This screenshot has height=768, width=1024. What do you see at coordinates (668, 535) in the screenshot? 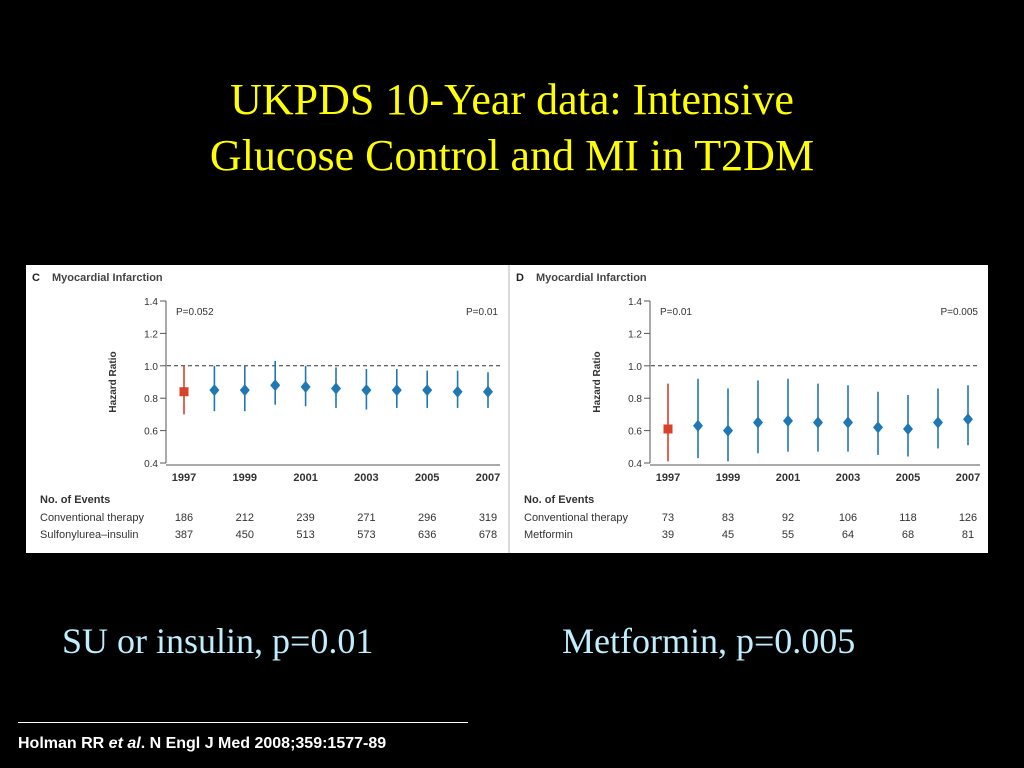
I see `events-value: 39` at bounding box center [668, 535].